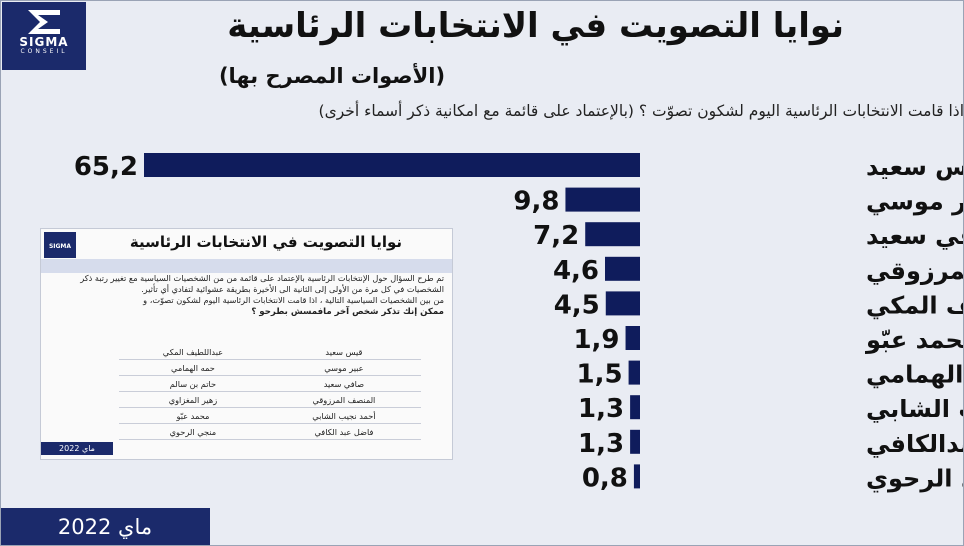 The image size is (964, 546). What do you see at coordinates (193, 415) in the screenshot?
I see `table-cell: محمد عبّو` at bounding box center [193, 415].